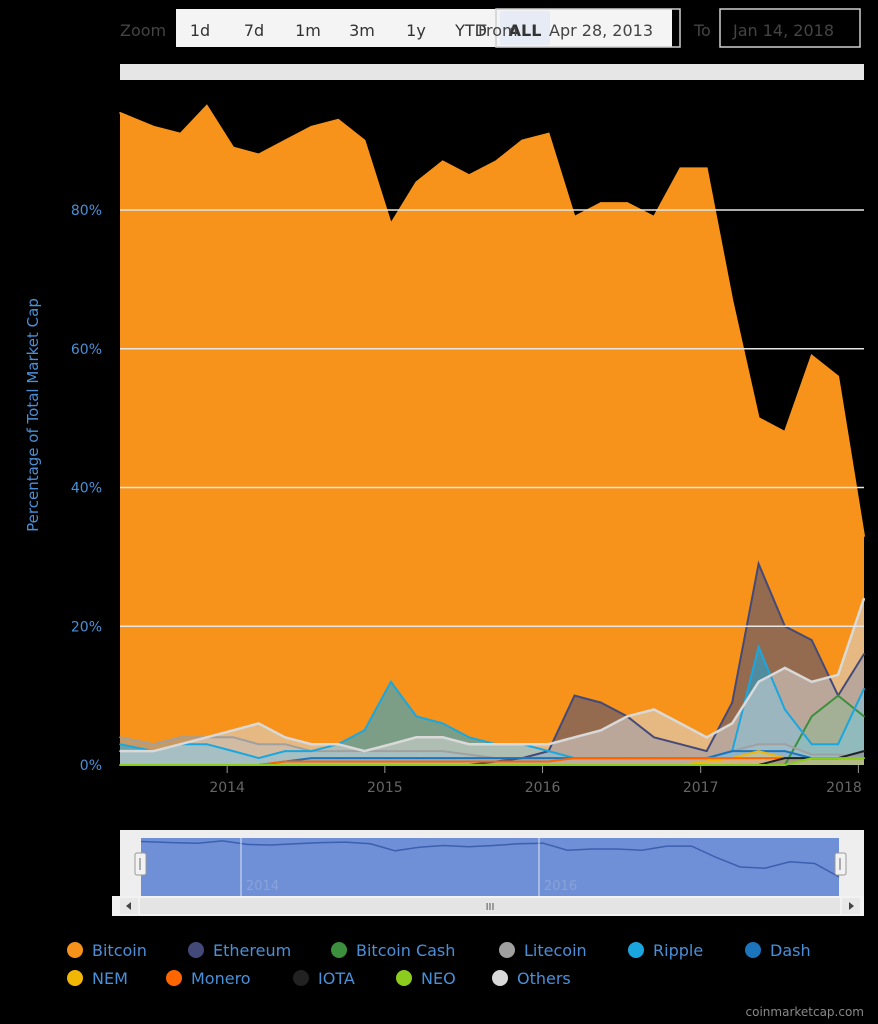 The image size is (878, 1024). What do you see at coordinates (702, 30) in the screenshot?
I see `to-label: To` at bounding box center [702, 30].